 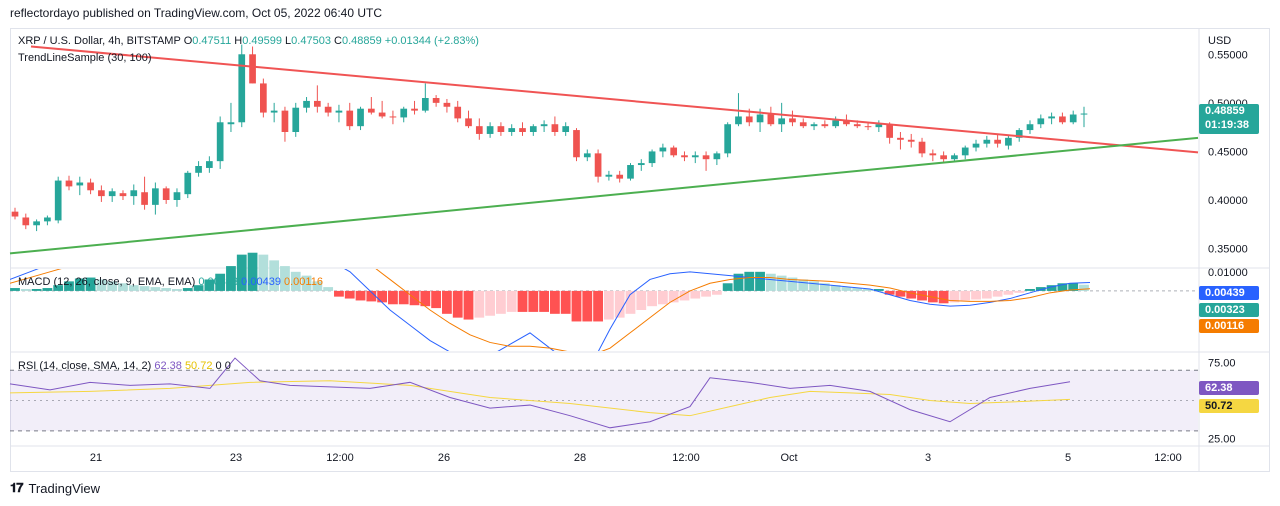 I want to click on rsi-tag: 62.38, so click(x=1229, y=388).